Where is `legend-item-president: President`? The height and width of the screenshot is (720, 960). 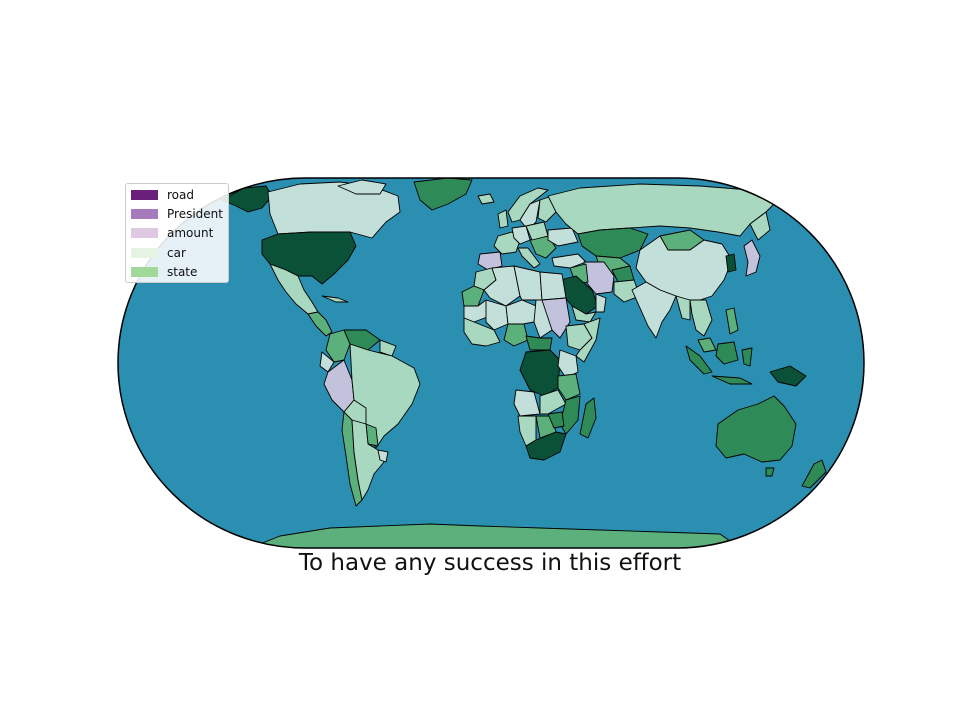 legend-item-president: President is located at coordinates (177, 214).